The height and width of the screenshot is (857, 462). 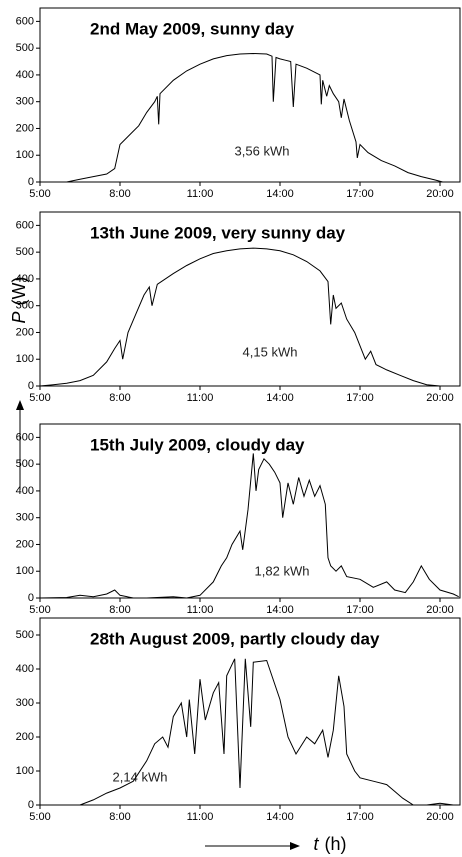 What do you see at coordinates (336, 844) in the screenshot?
I see `x-label-unit: (h)` at bounding box center [336, 844].